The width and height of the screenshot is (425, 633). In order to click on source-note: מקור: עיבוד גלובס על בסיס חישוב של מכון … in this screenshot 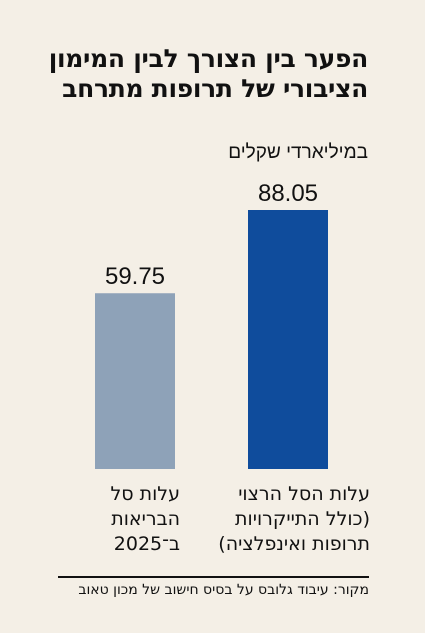, I will do `click(223, 590)`.